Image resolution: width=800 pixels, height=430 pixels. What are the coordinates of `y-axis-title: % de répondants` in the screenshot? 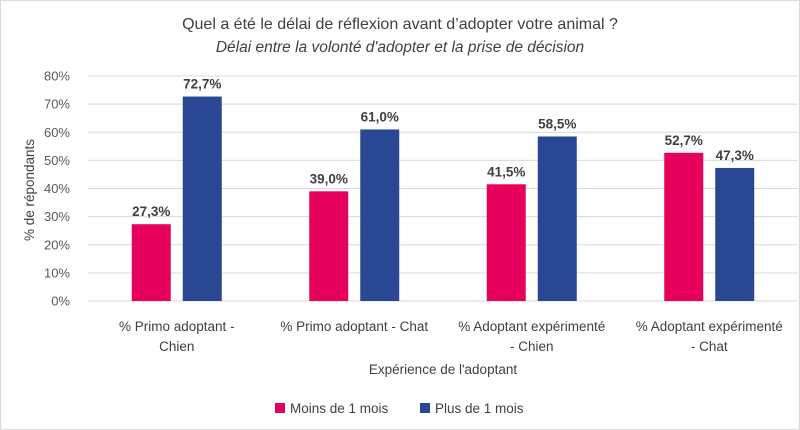 It's located at (29, 190).